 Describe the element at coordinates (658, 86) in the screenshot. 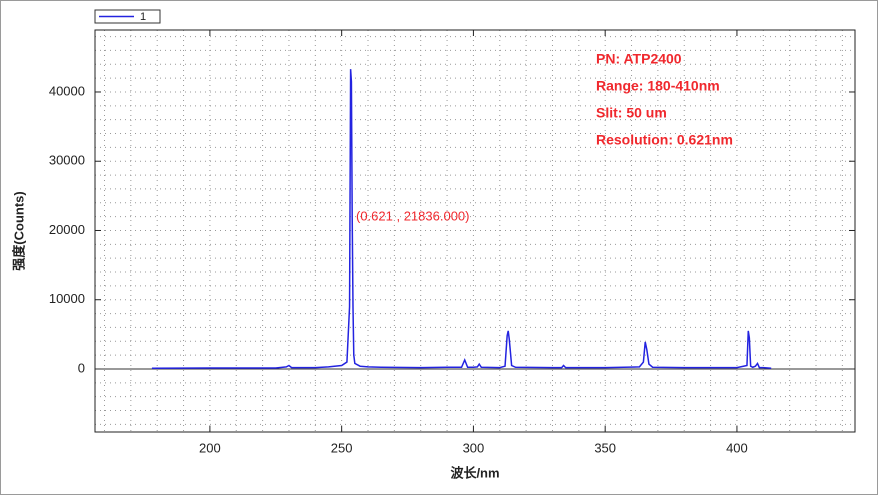

I see `annotation: Range: 180-410nm` at that location.